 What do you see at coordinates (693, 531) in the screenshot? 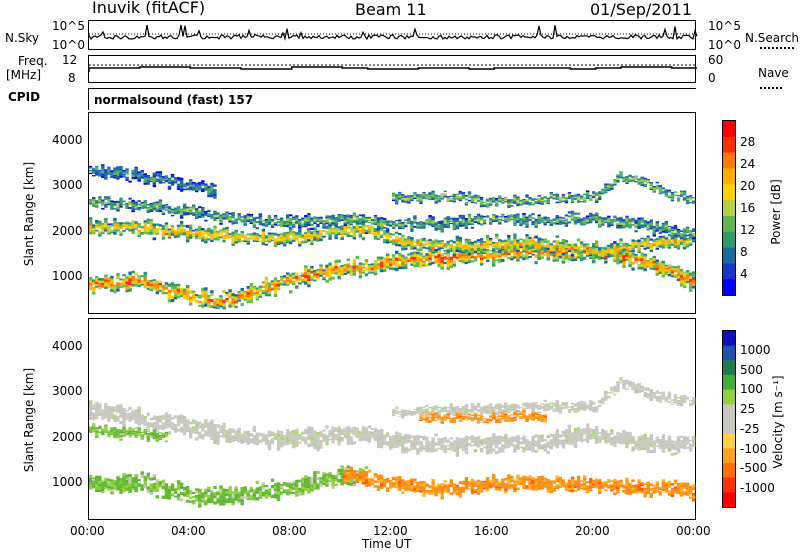
I see `xtick-6: 00:00` at bounding box center [693, 531].